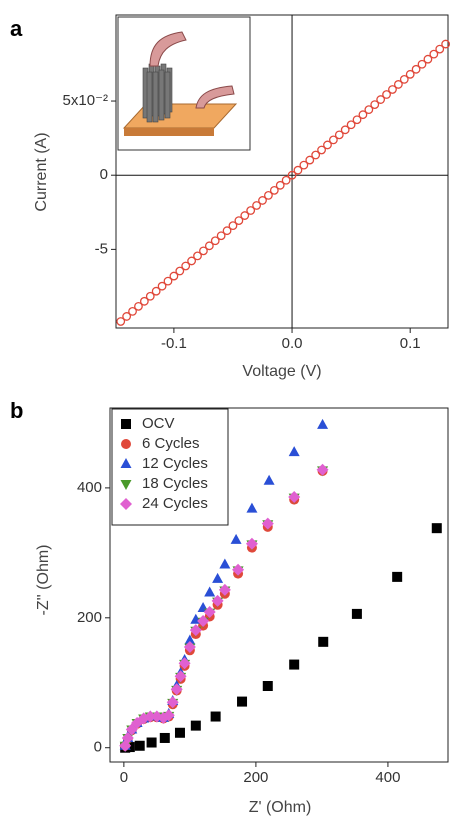  I want to click on x-axis-label: Voltage (V), so click(281, 371).